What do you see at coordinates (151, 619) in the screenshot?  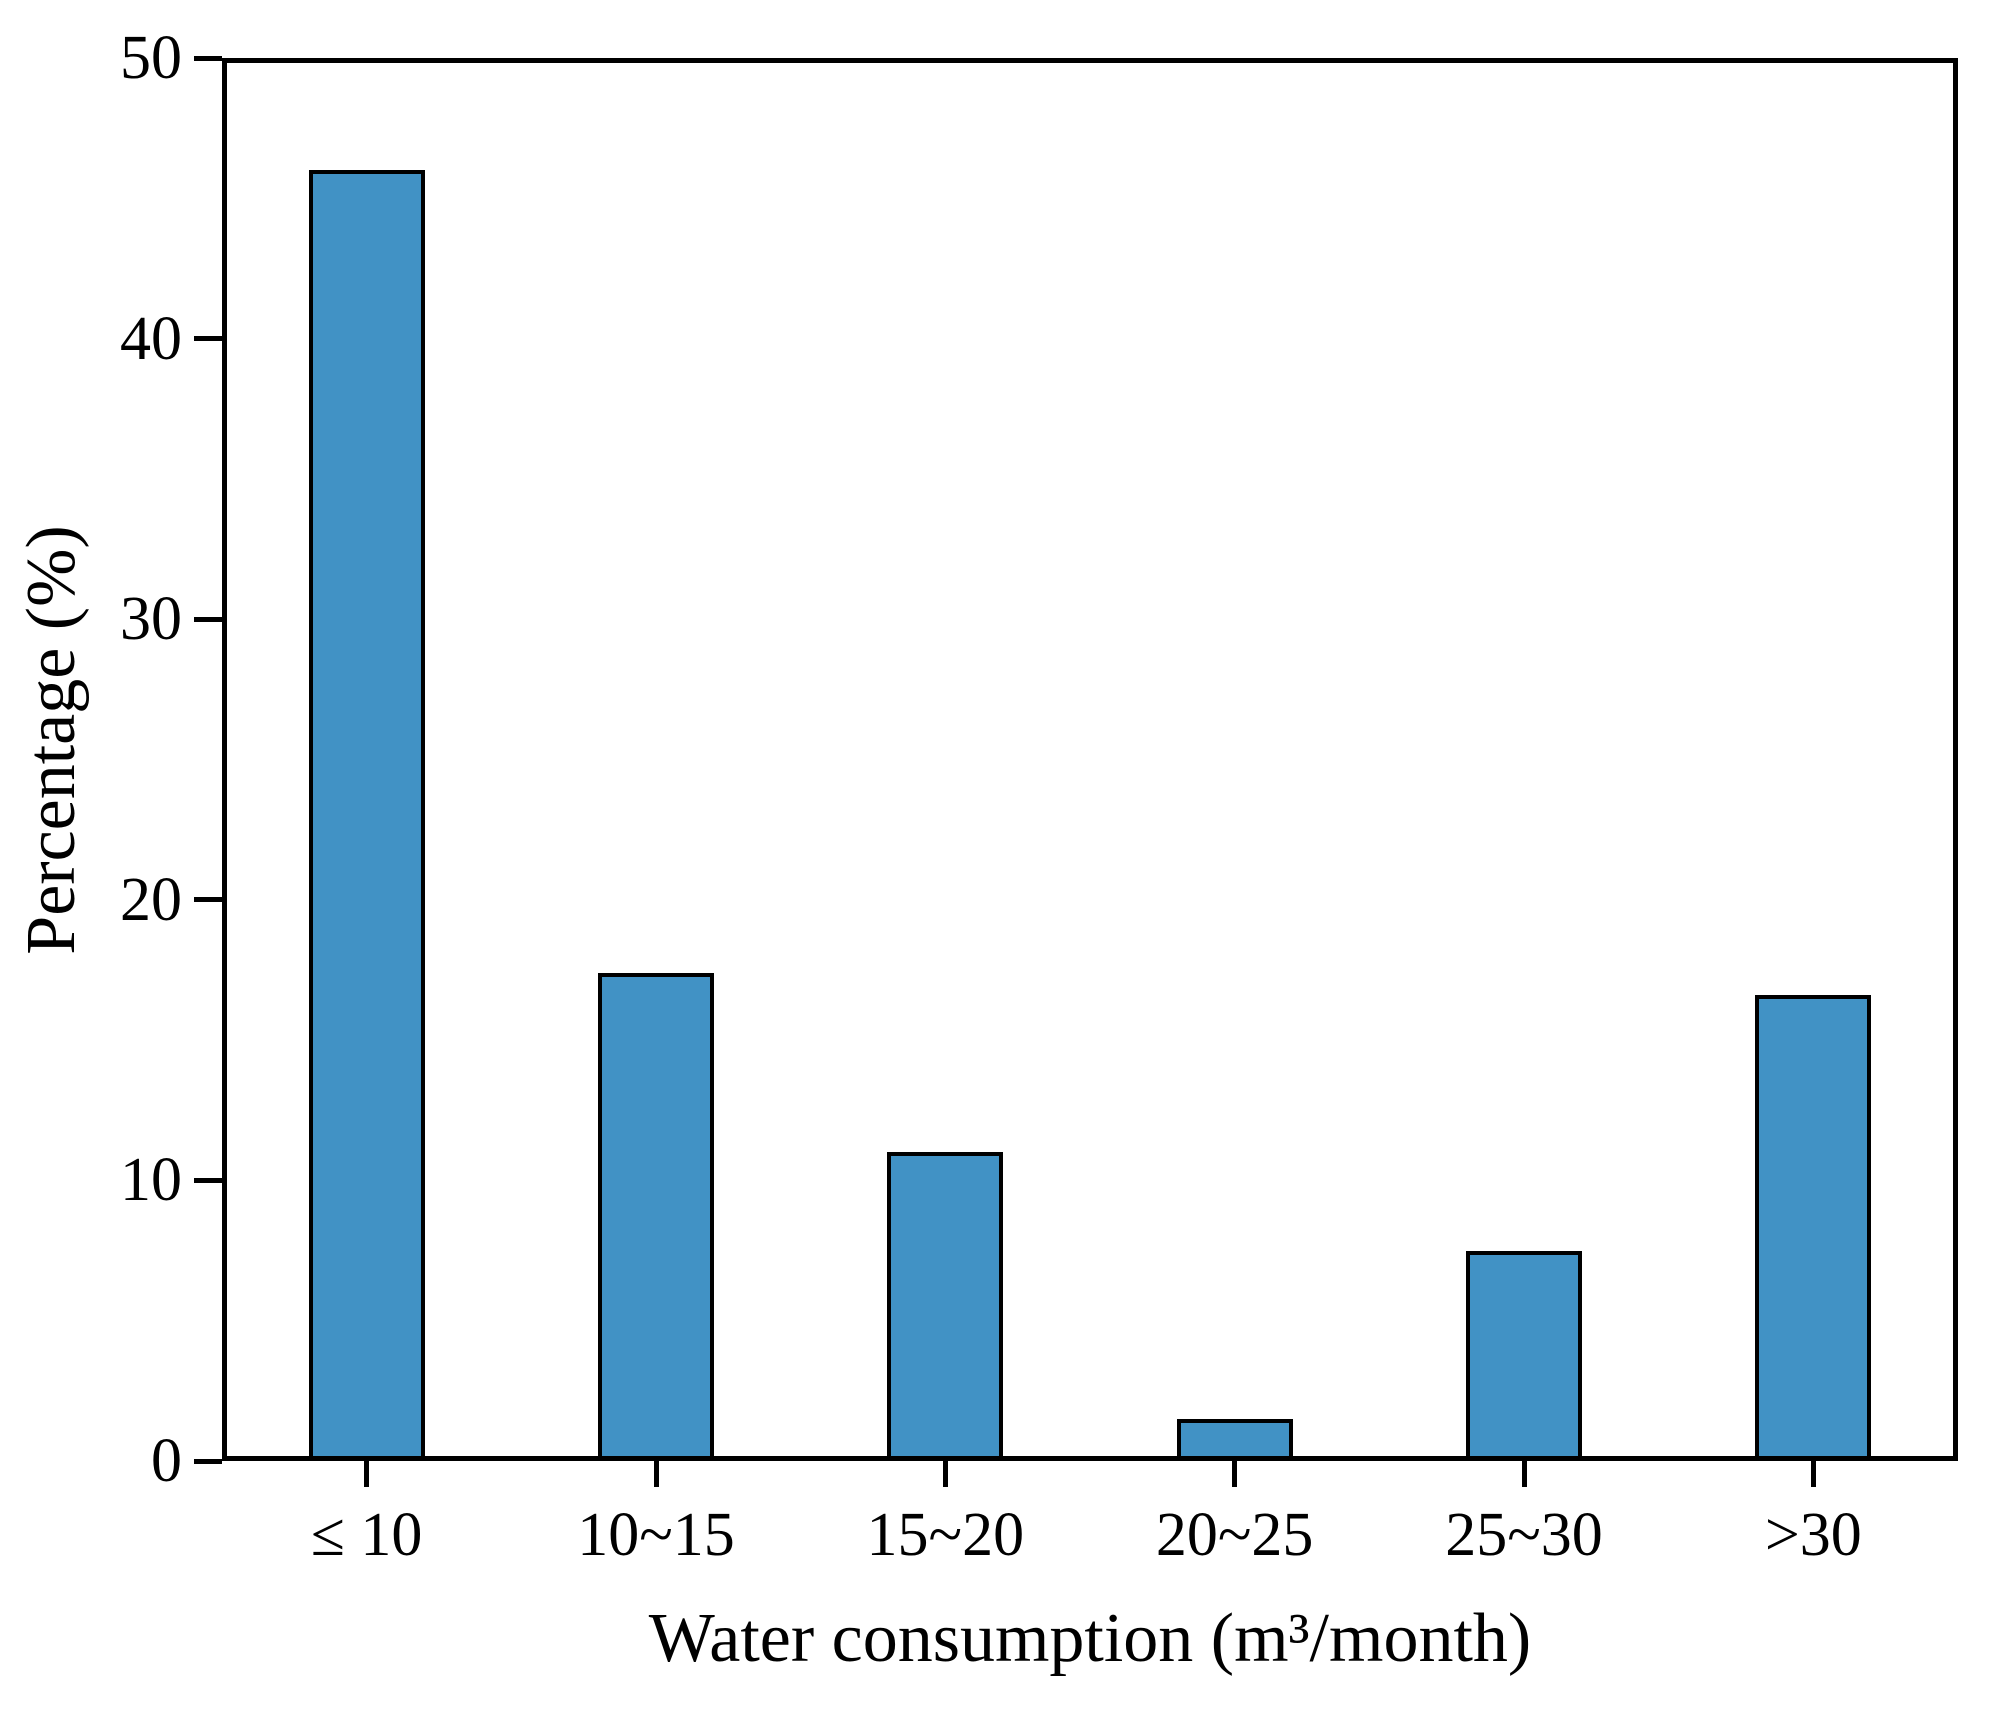 I see `y-tick-label-30: 30` at bounding box center [151, 619].